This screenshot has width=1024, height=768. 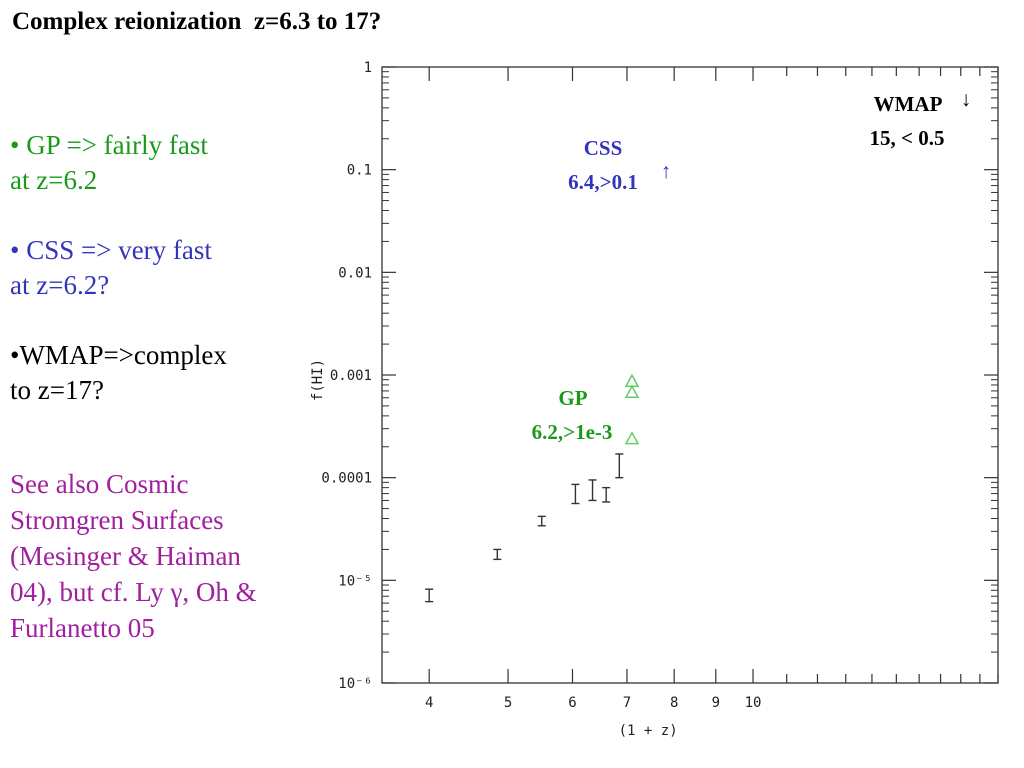 What do you see at coordinates (133, 592) in the screenshot?
I see `see-also-line: 04), but cf. Ly γ, Oh &` at bounding box center [133, 592].